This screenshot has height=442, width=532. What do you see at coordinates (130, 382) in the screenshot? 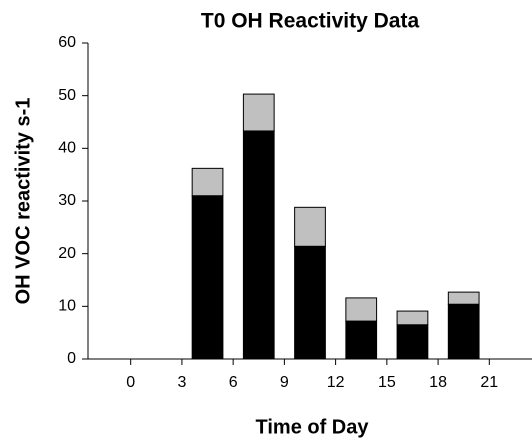
I see `x-tick-label: 0` at bounding box center [130, 382].